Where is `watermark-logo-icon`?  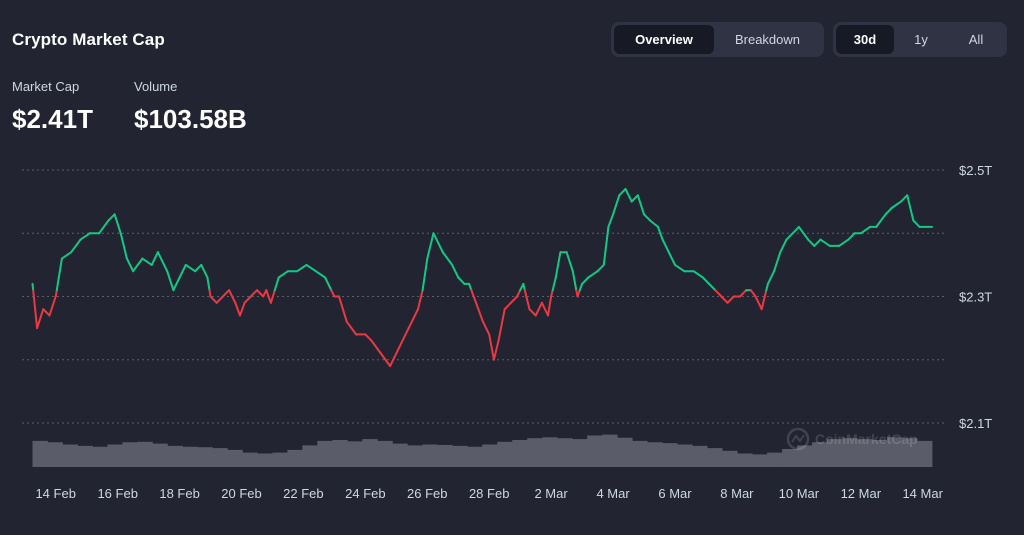 watermark-logo-icon is located at coordinates (798, 439).